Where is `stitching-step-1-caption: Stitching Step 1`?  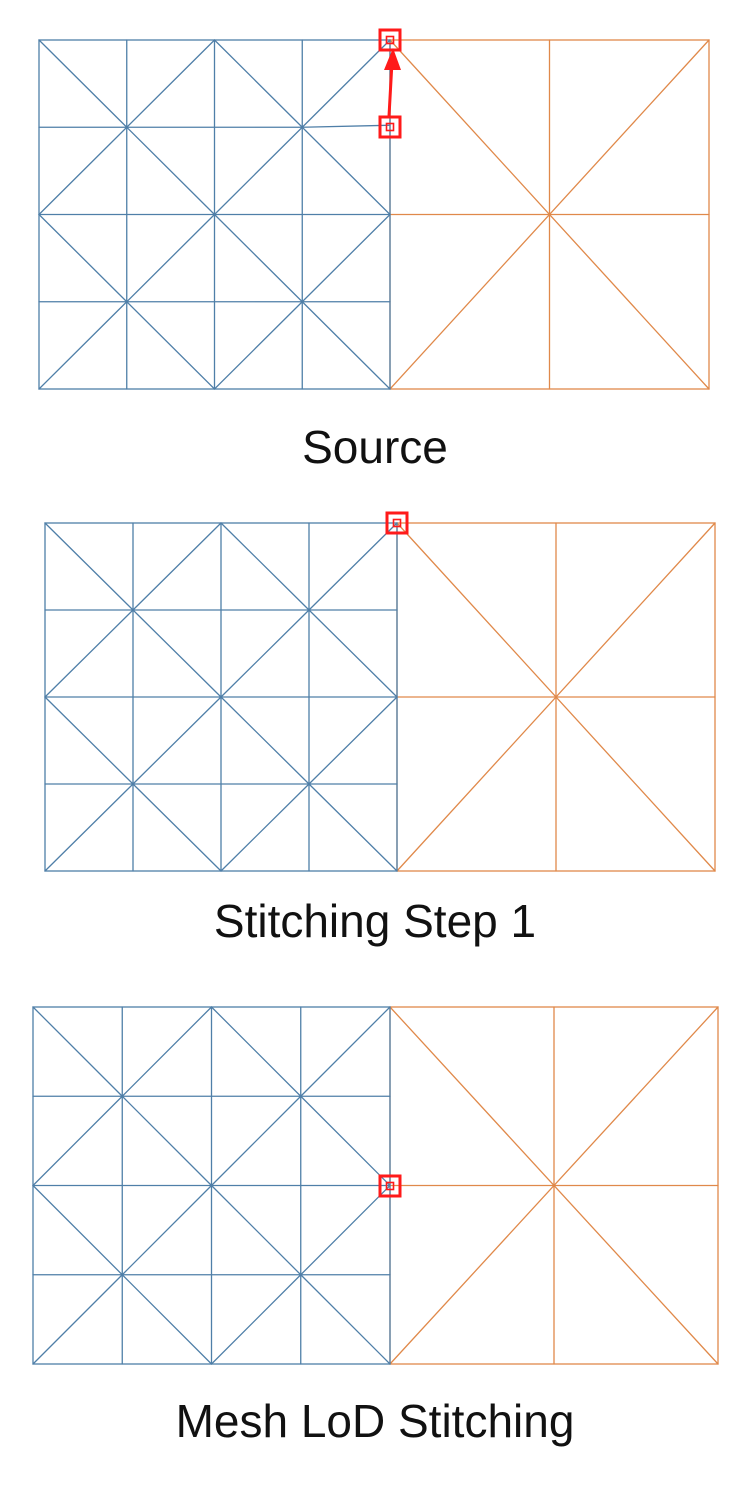
stitching-step-1-caption: Stitching Step 1 is located at coordinates (375, 921).